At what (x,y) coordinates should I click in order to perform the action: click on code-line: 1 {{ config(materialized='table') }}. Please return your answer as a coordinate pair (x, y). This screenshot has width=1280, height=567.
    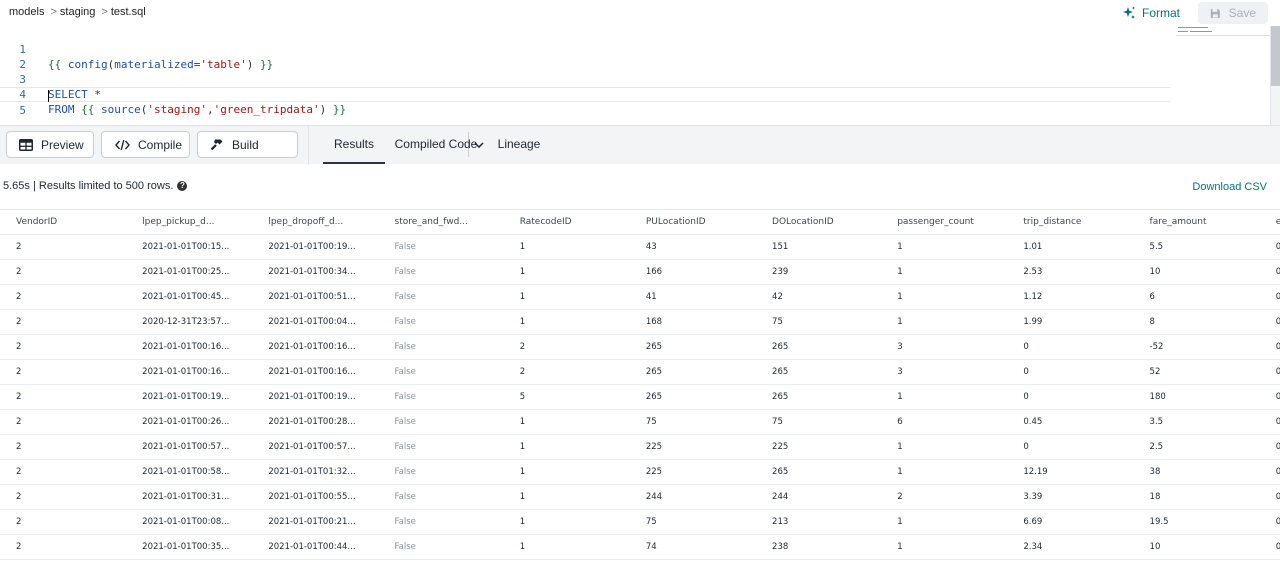
    Looking at the image, I should click on (585, 49).